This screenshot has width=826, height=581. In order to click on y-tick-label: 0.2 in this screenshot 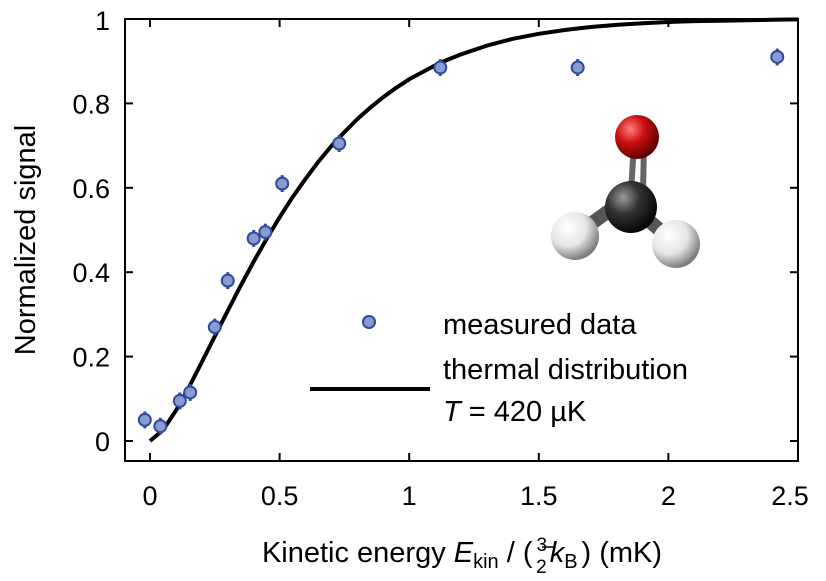, I will do `click(91, 358)`.